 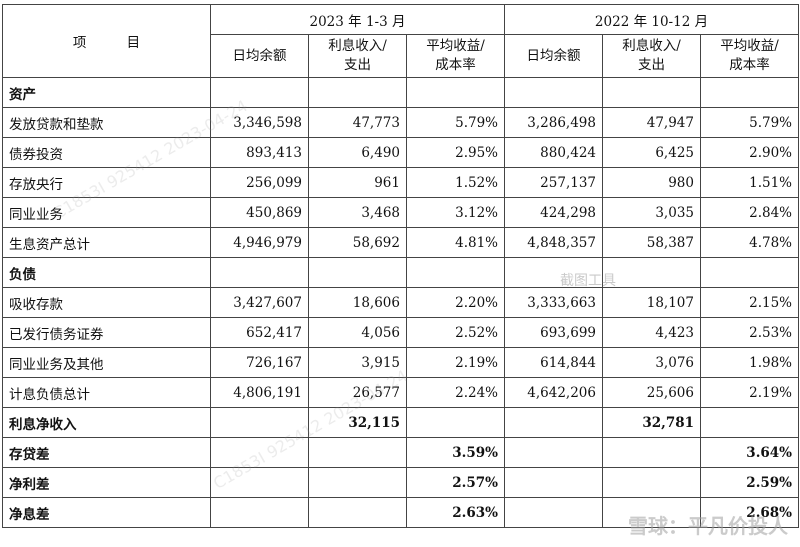 What do you see at coordinates (749, 512) in the screenshot?
I see `table-cell: 2.68%` at bounding box center [749, 512].